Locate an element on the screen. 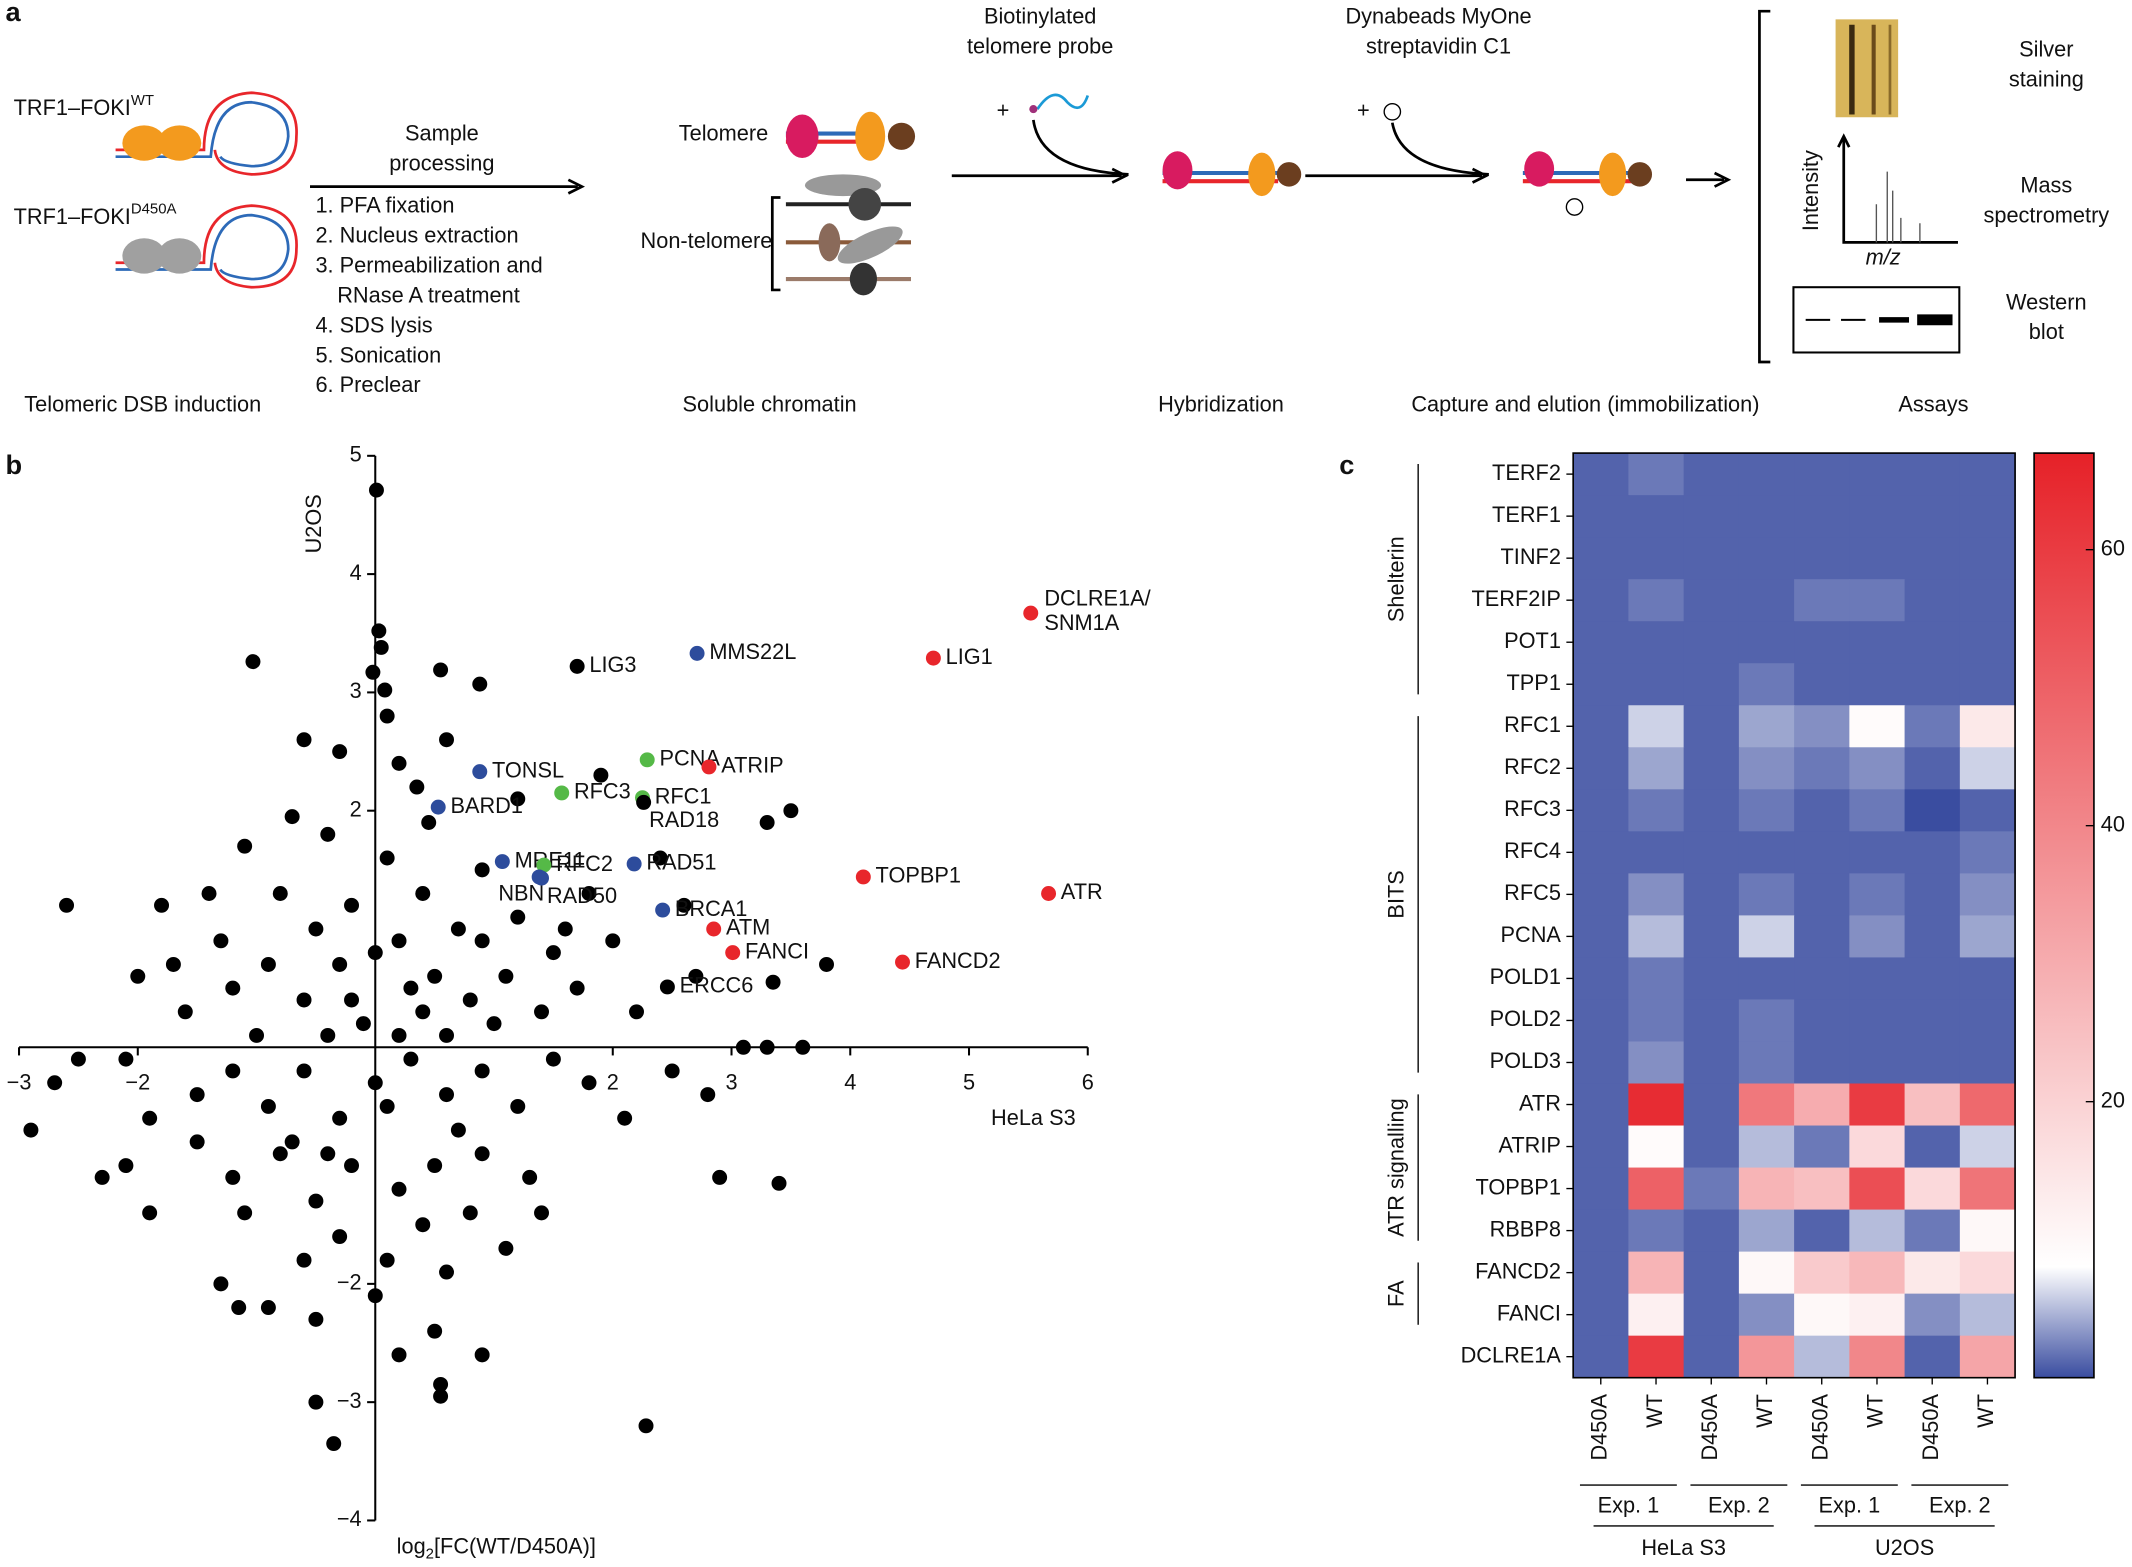  y-tick-label: 5 is located at coordinates (356, 454).